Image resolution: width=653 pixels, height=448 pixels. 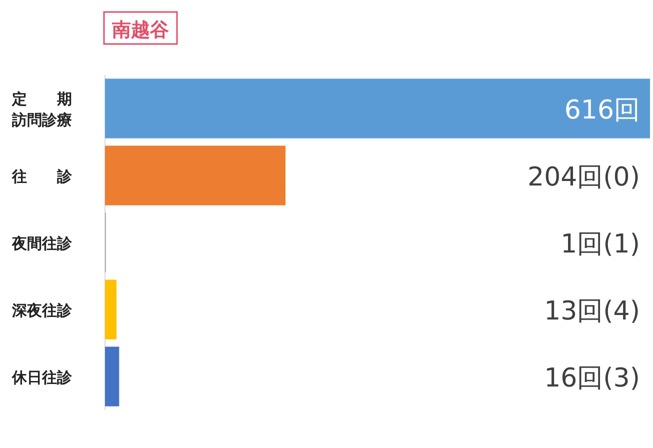 What do you see at coordinates (42, 311) in the screenshot?
I see `y-tick-label: 深夜往診` at bounding box center [42, 311].